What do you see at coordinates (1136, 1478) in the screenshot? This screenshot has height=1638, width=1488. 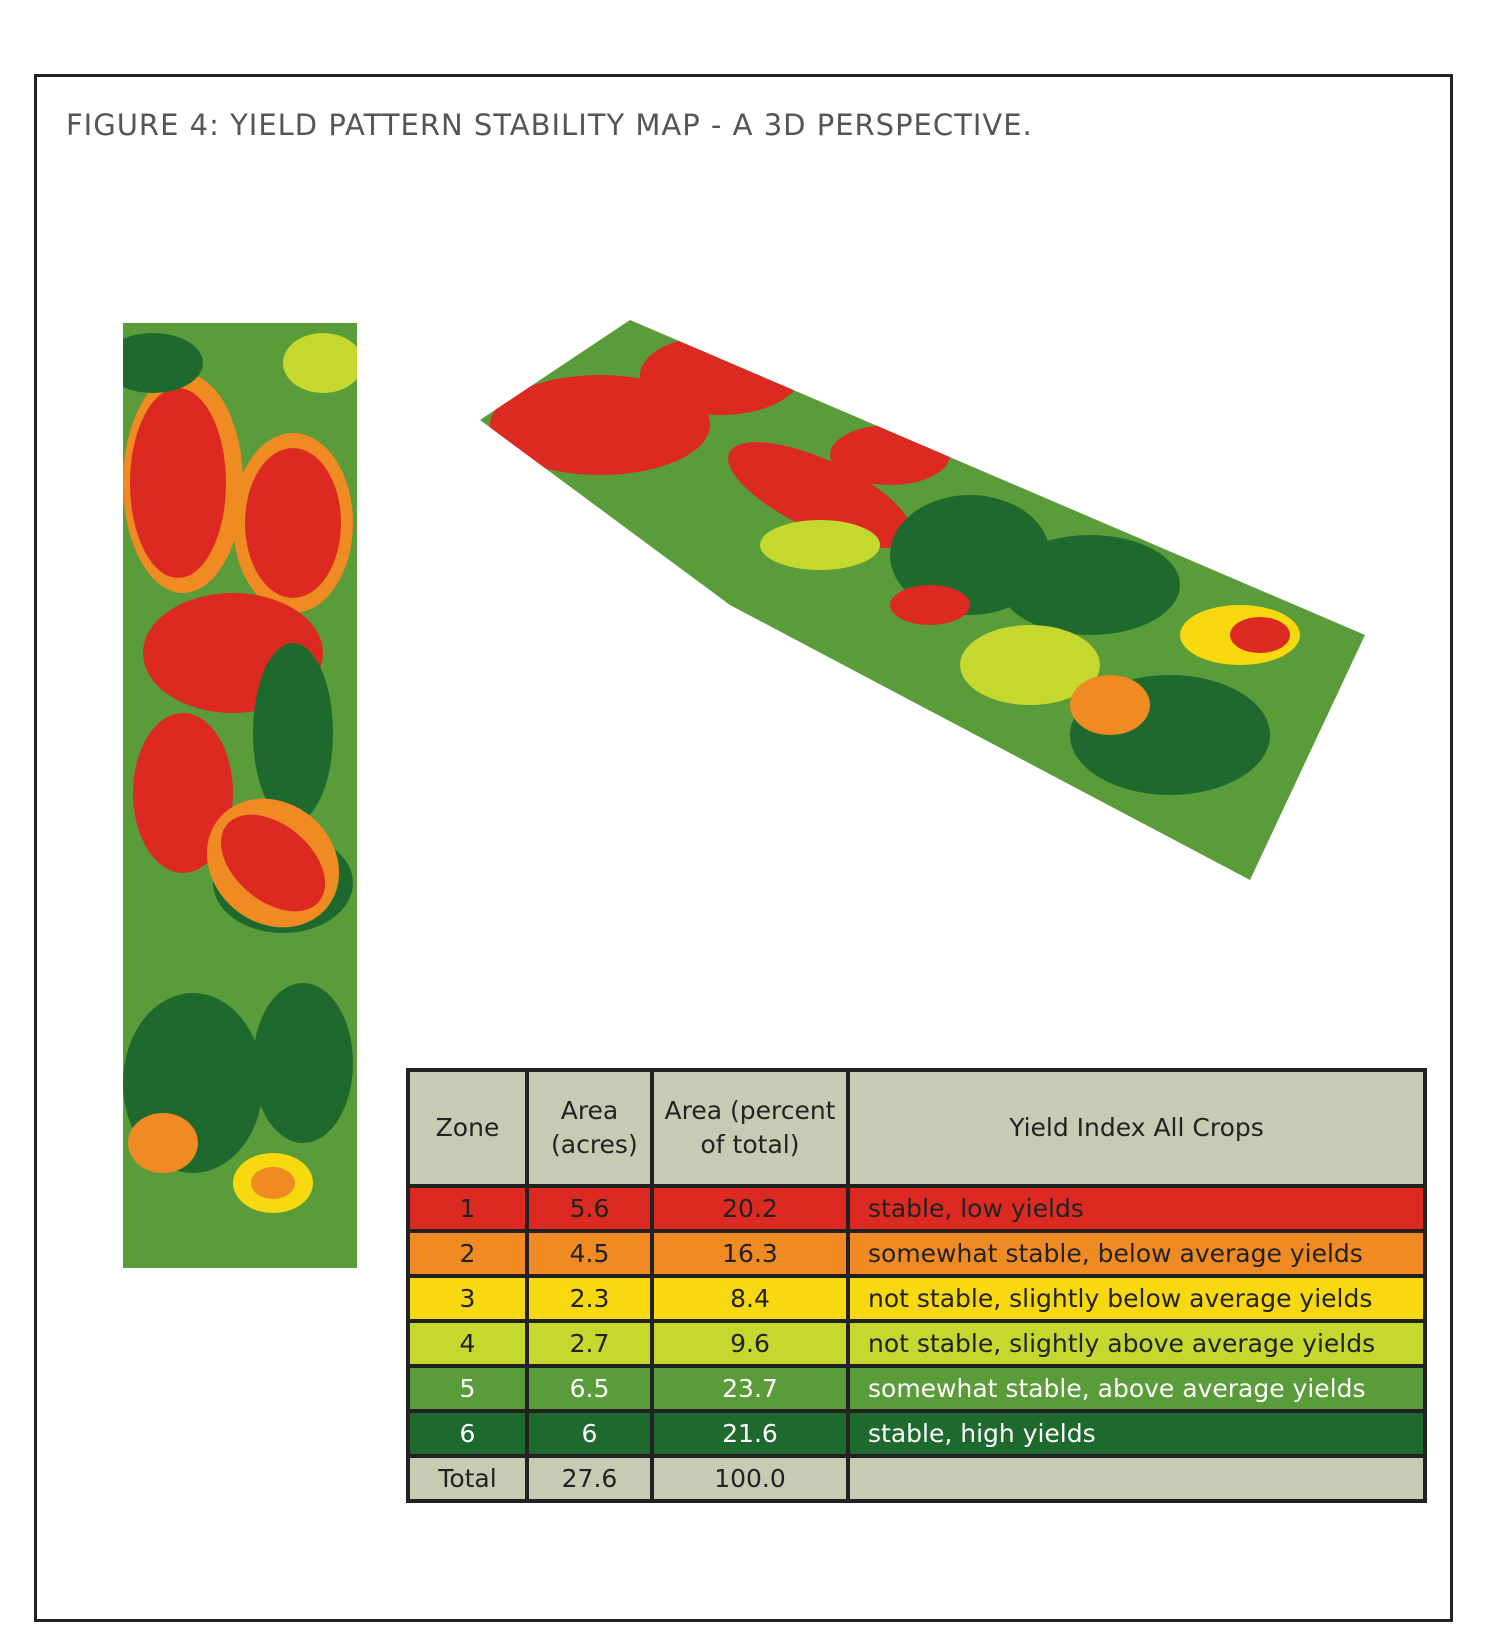 I see `description-cell` at bounding box center [1136, 1478].